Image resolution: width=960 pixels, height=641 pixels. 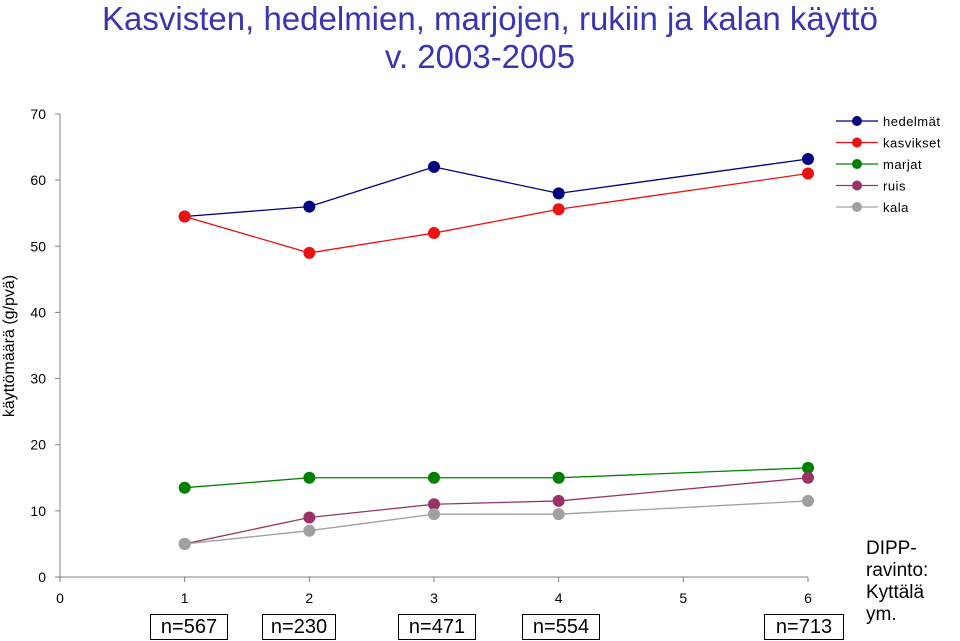 I want to click on source-line: ym., so click(x=881, y=614).